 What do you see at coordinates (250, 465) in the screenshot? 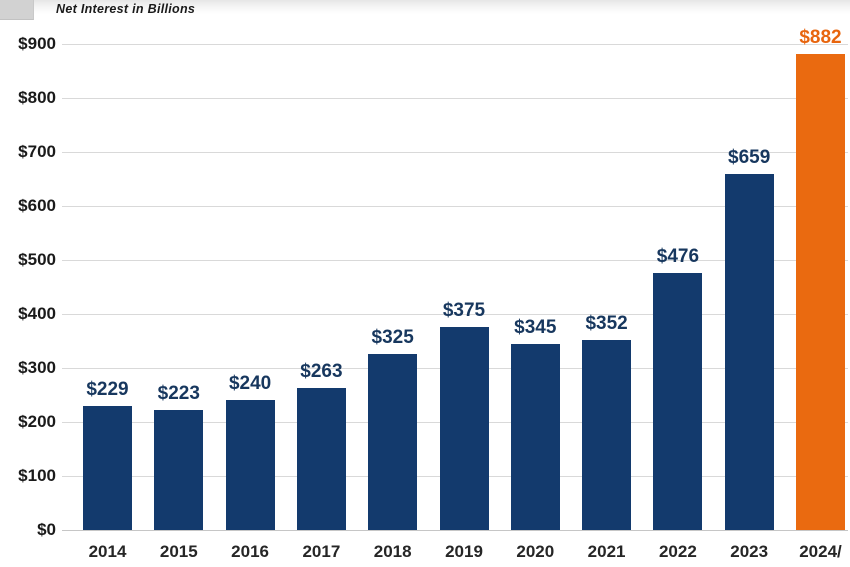
I see `bar-2016` at bounding box center [250, 465].